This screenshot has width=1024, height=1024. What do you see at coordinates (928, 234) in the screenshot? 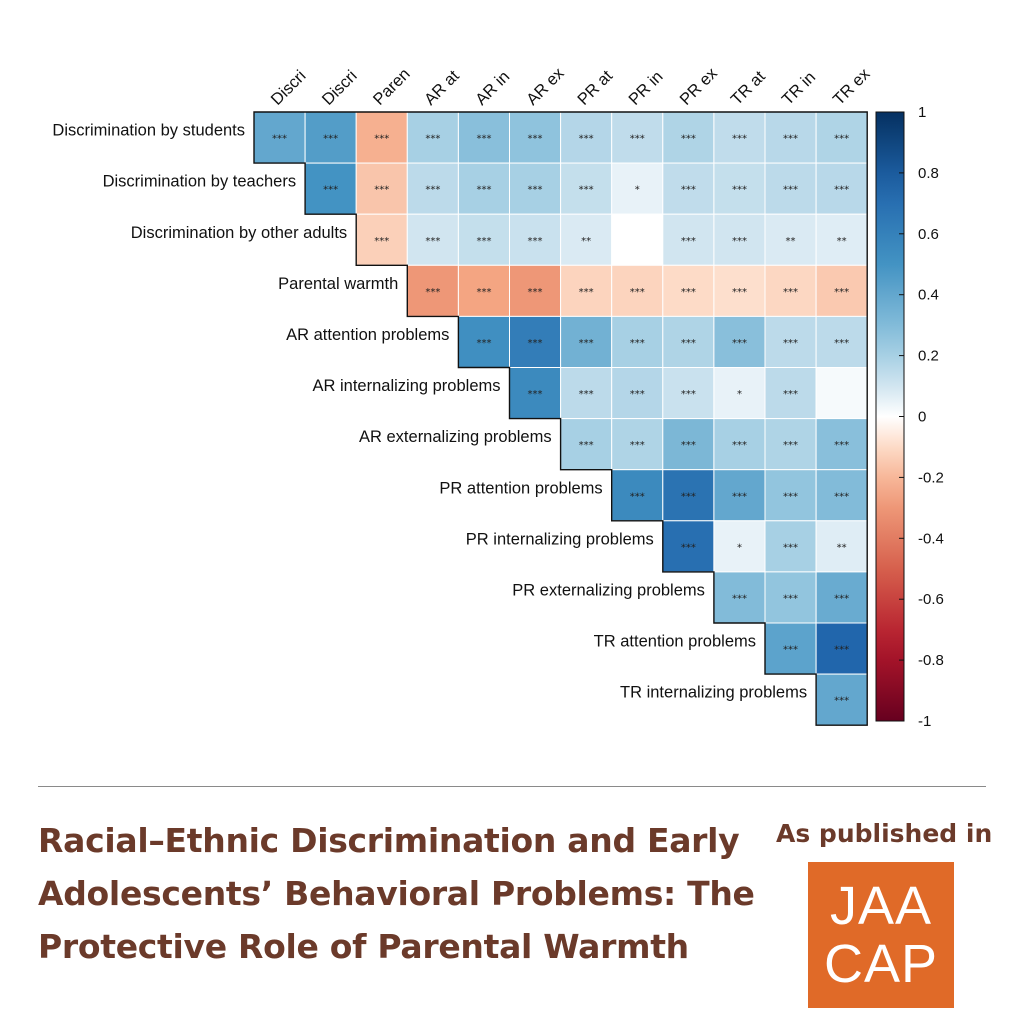
I see `colorbar-tick-label: 0.6` at bounding box center [928, 234].